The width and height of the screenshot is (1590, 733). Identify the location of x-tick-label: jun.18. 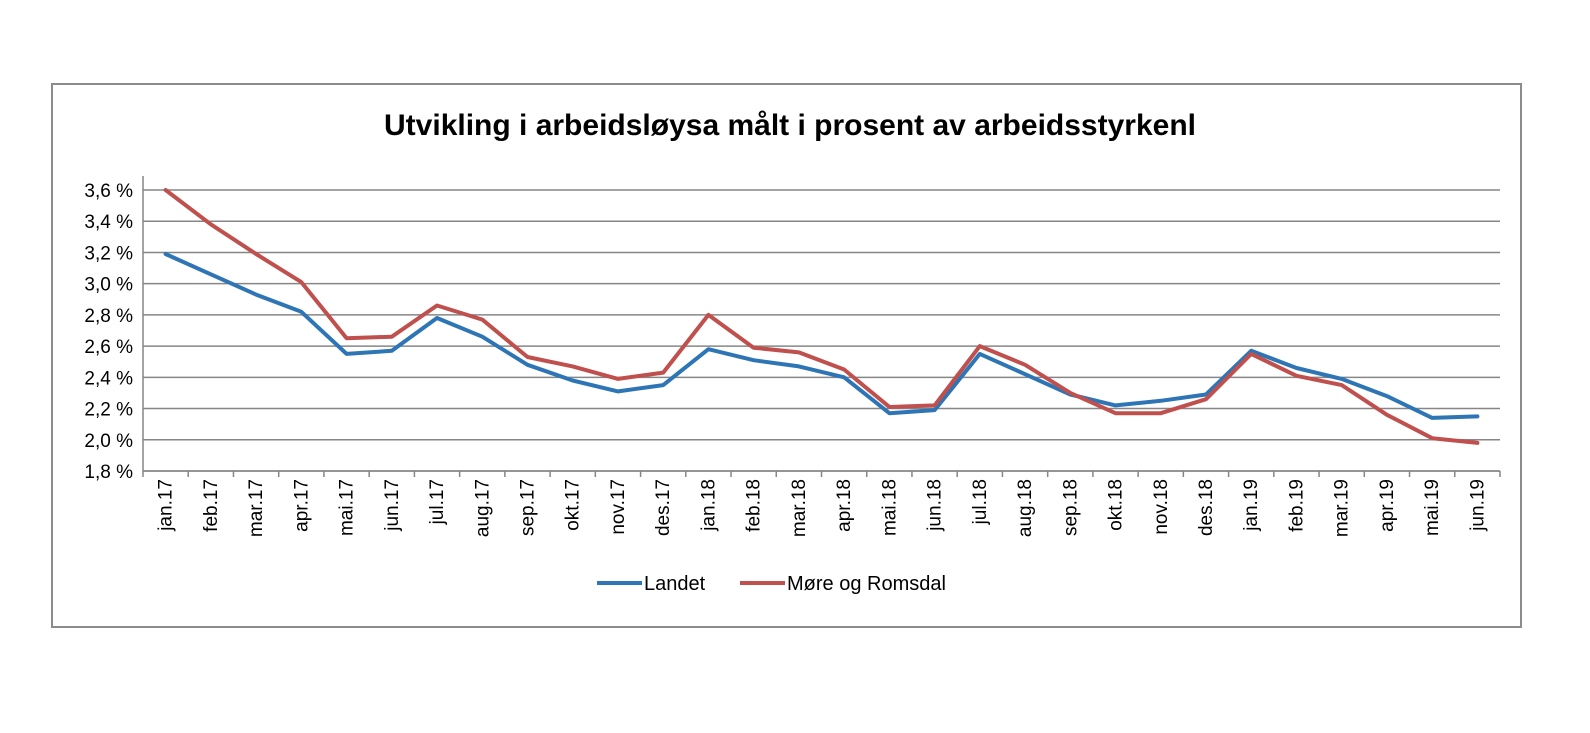
(935, 505).